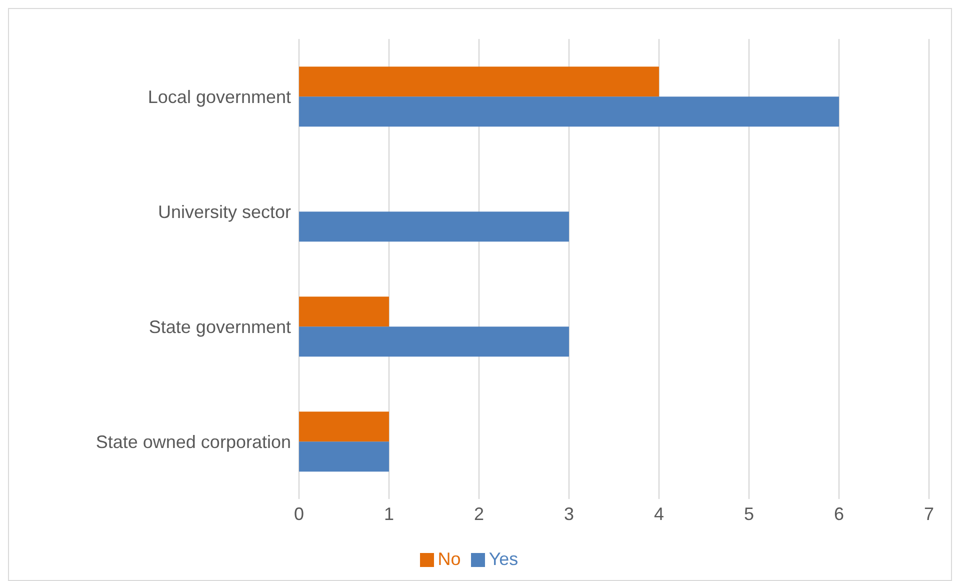  Describe the element at coordinates (193, 442) in the screenshot. I see `y-tick-label: State owned corporation` at that location.